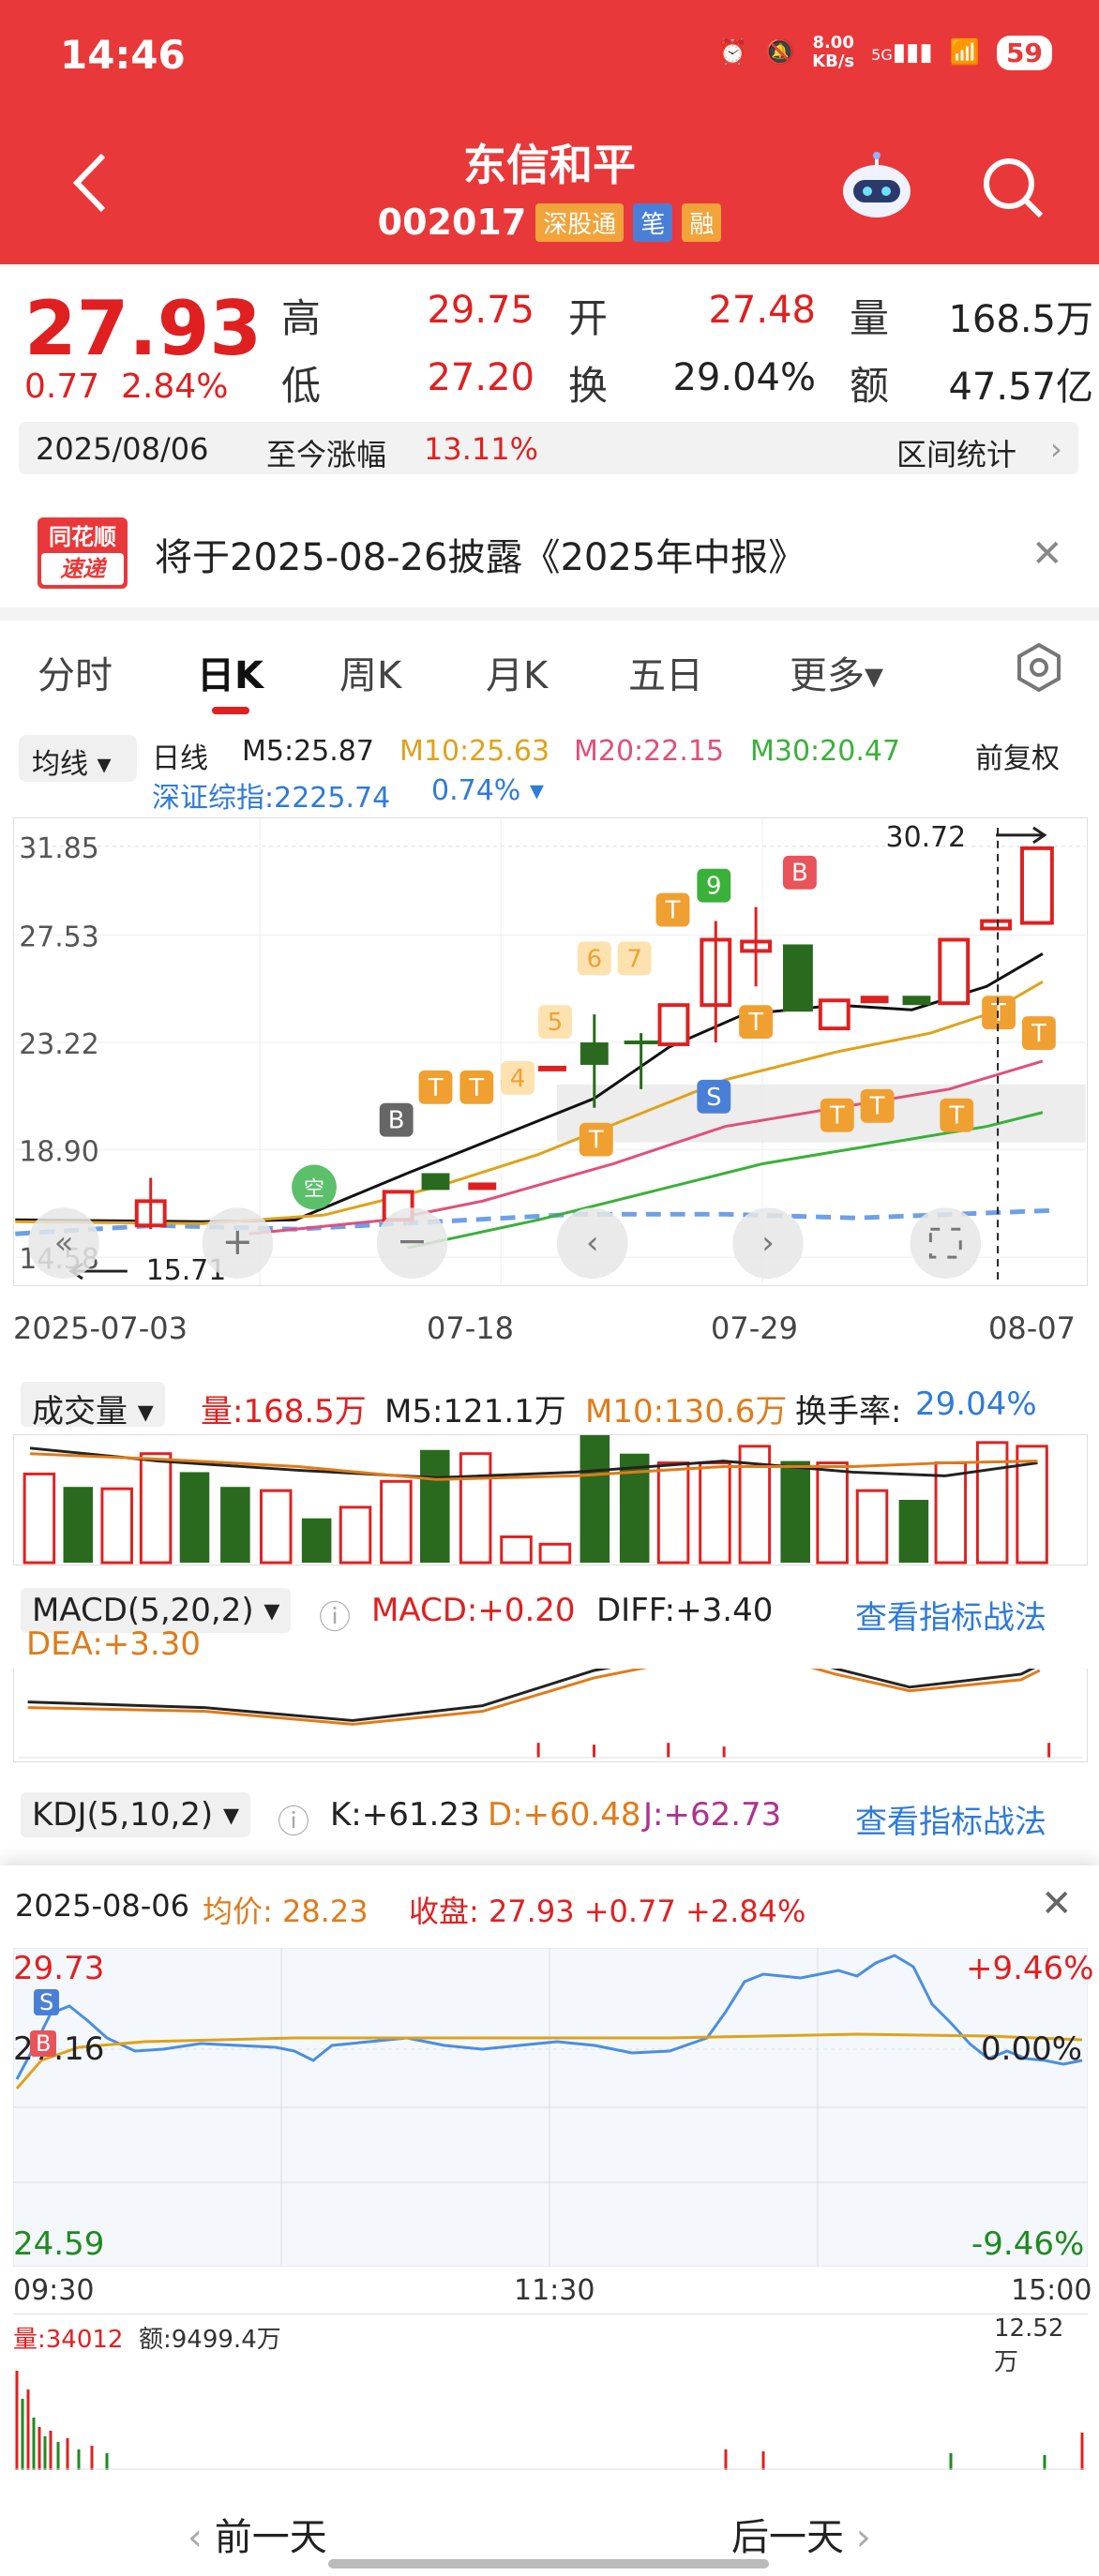 The width and height of the screenshot is (1099, 2576). What do you see at coordinates (156, 1610) in the screenshot?
I see `macd-select: MACD(5,20,2) ▾` at bounding box center [156, 1610].